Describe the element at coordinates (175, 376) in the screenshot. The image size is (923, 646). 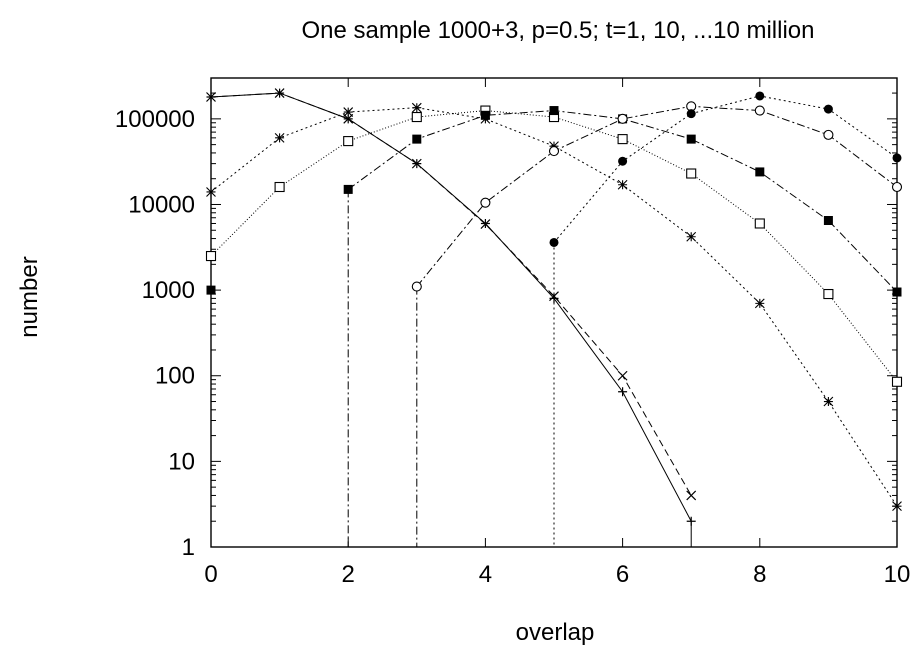
I see `y-tick-label: 100` at that location.